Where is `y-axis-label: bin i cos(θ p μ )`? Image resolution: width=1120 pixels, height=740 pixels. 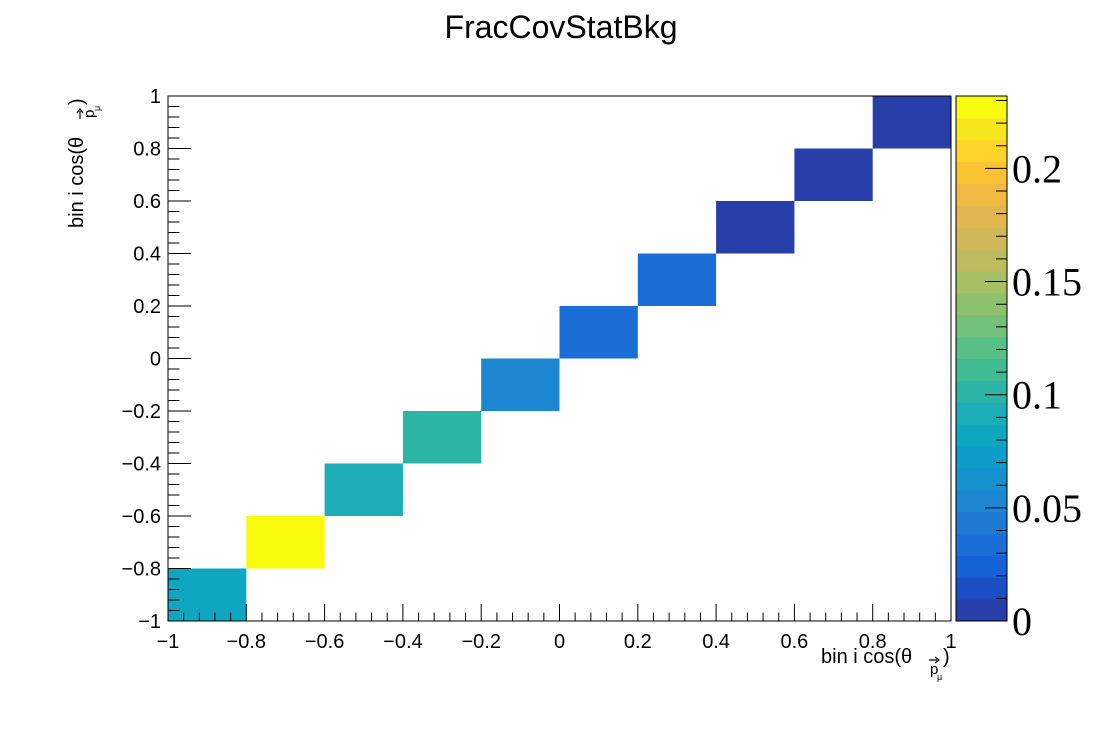
y-axis-label: bin i cos(θ p μ ) is located at coordinates (84, 163).